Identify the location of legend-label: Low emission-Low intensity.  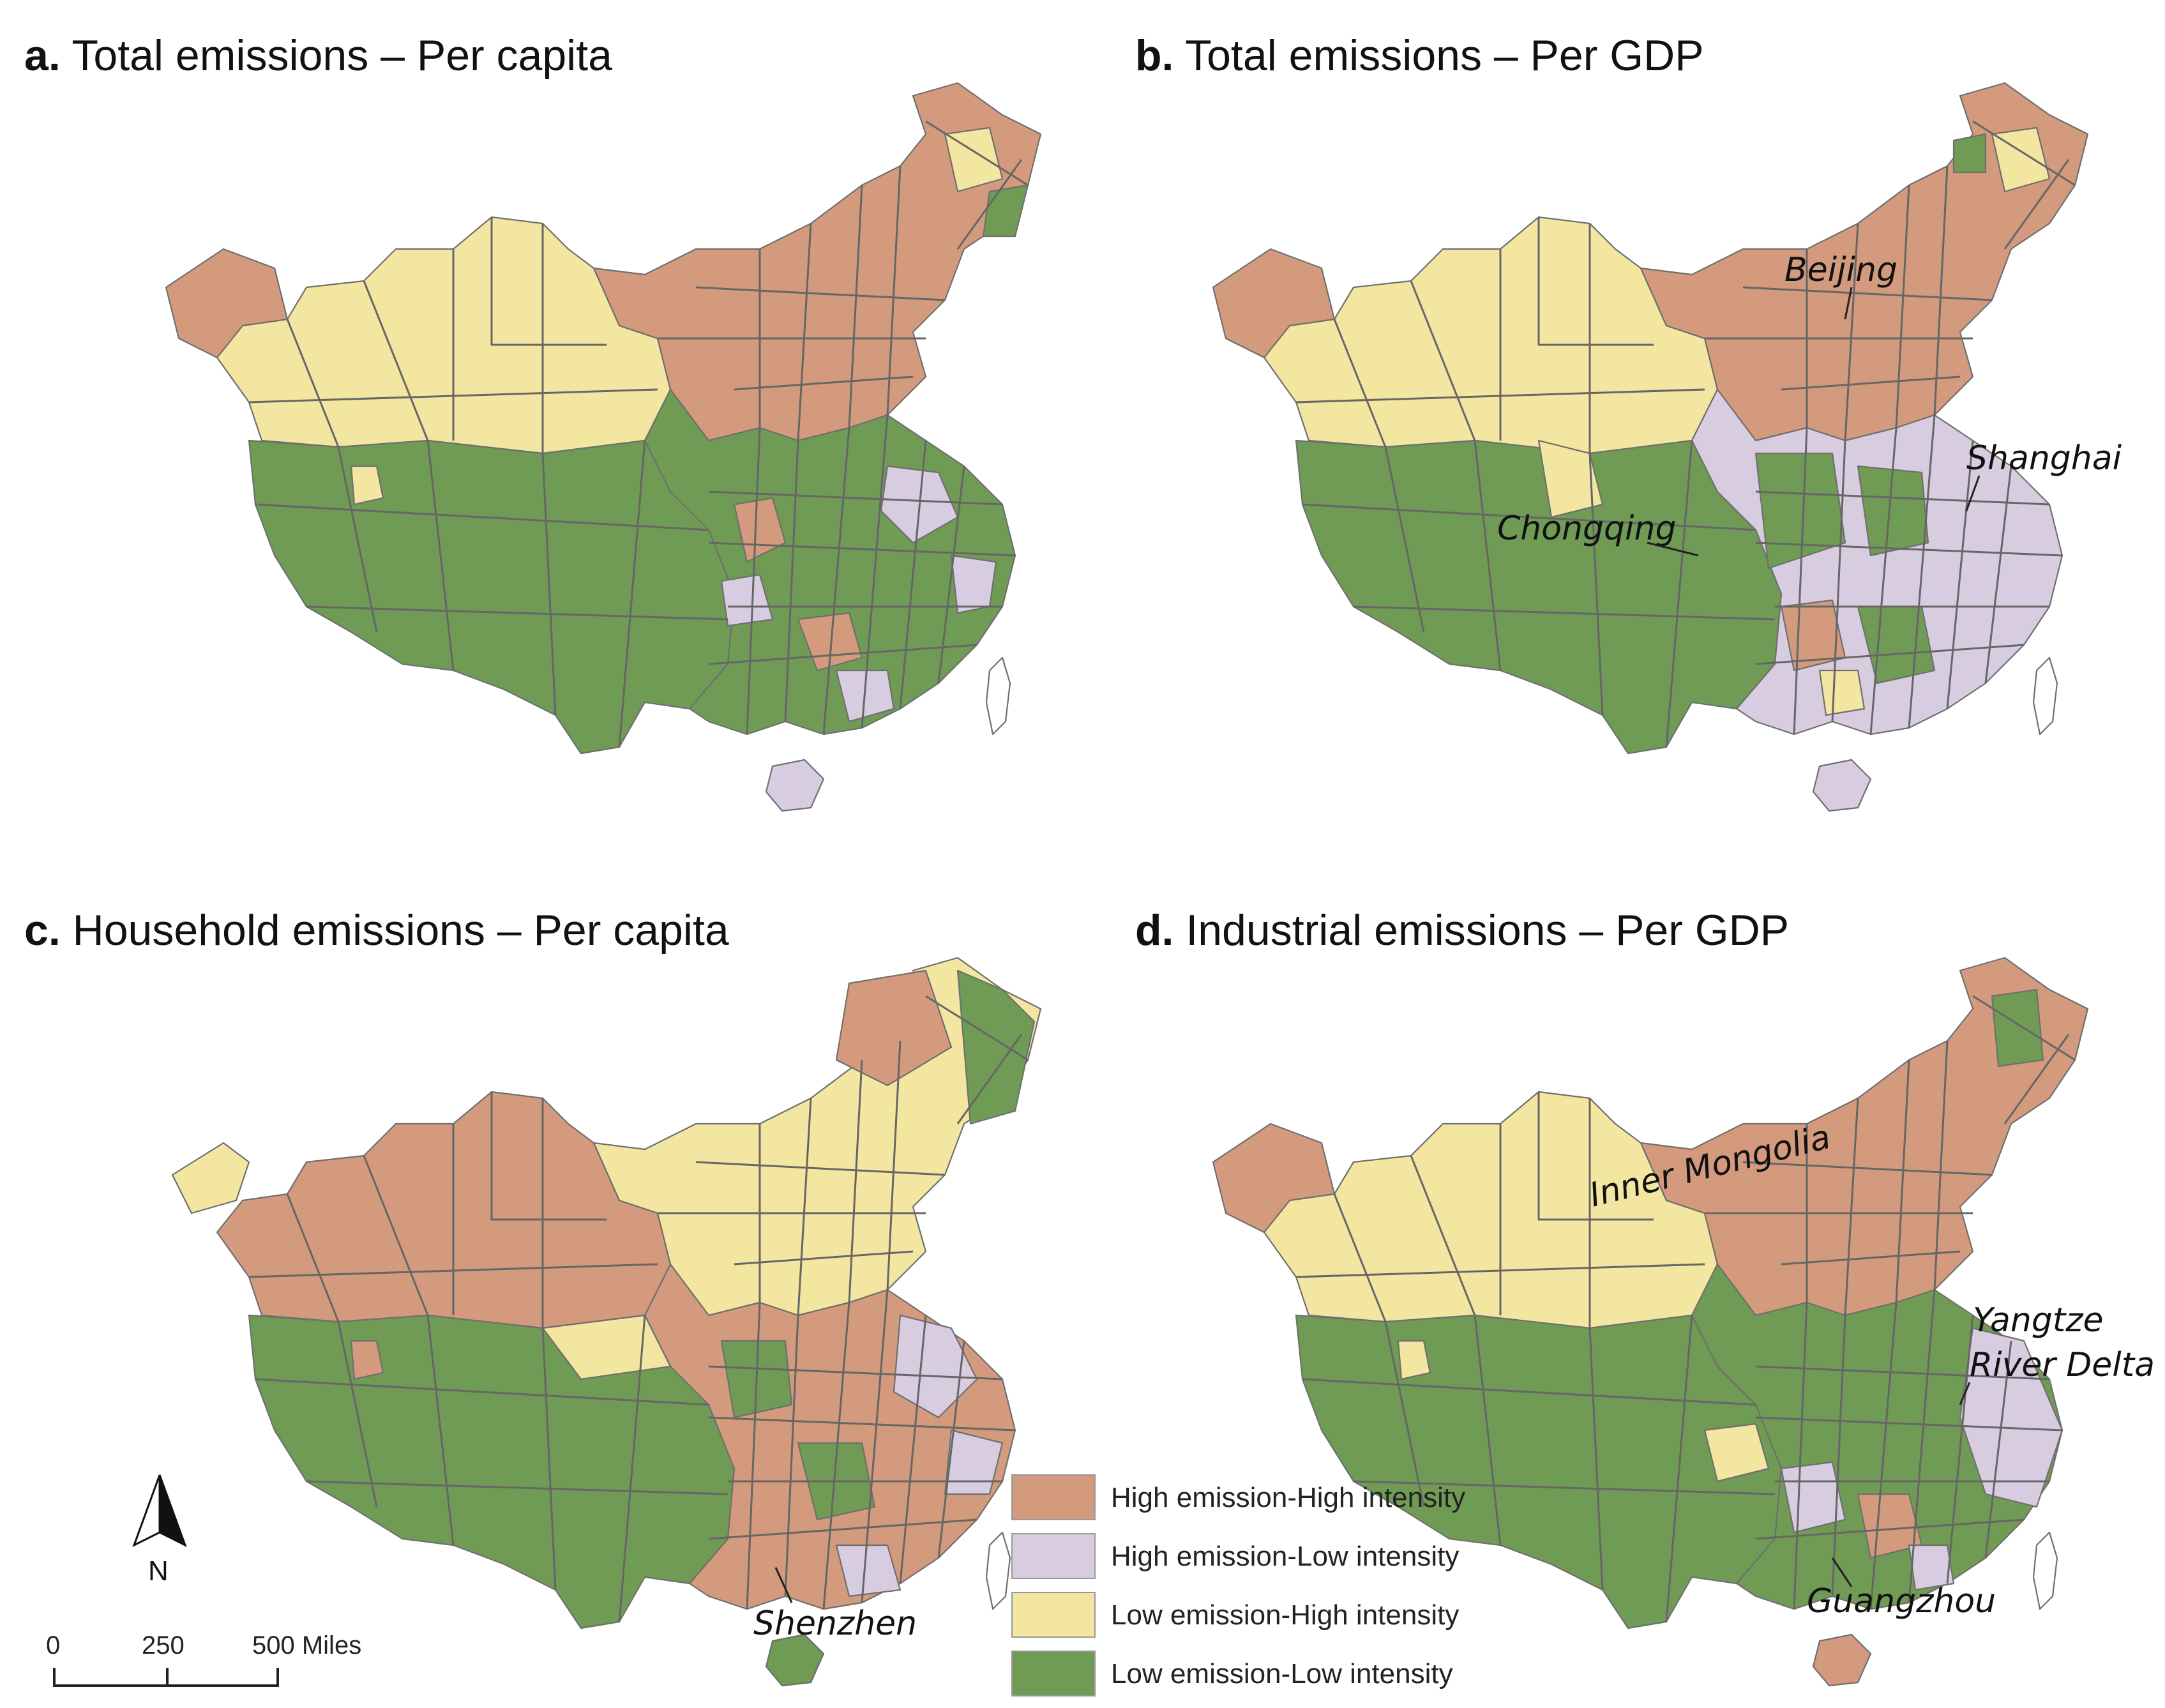
(1282, 1673).